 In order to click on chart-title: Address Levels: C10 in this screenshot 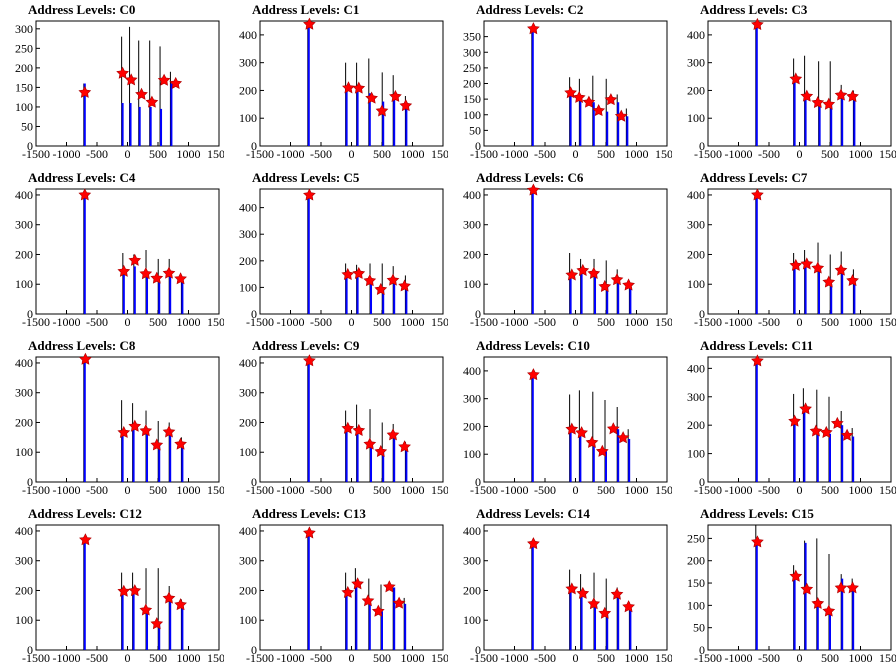, I will do `click(533, 345)`.